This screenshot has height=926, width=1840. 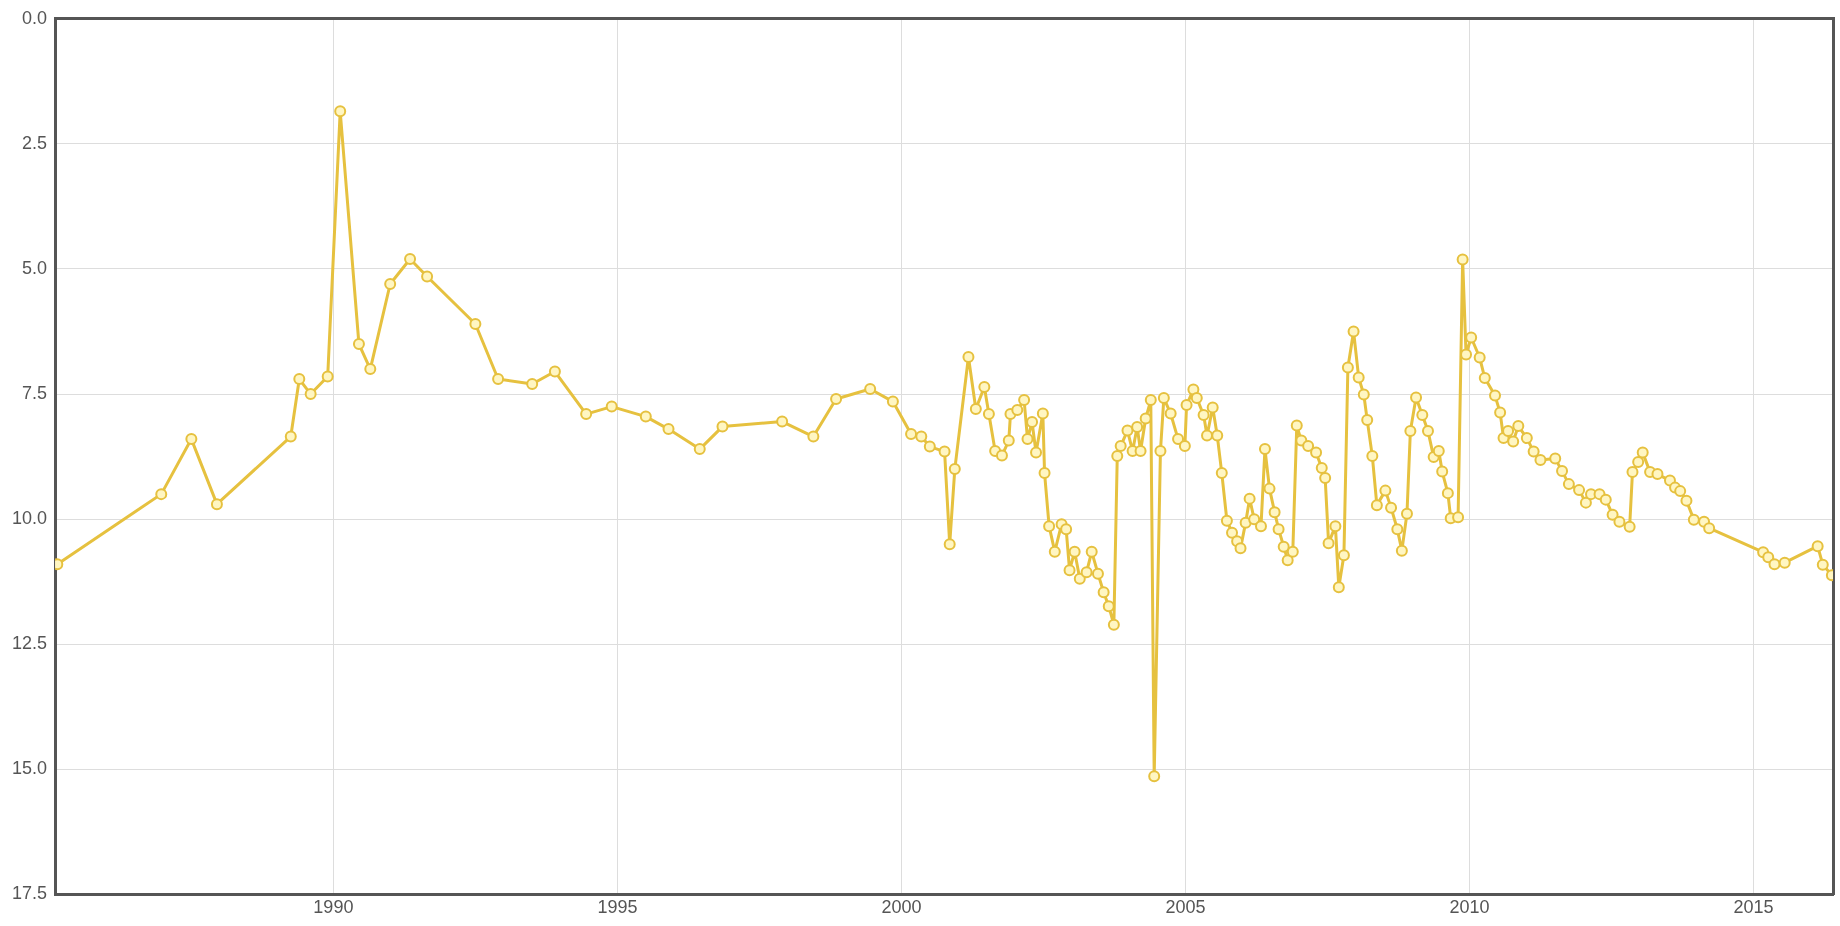 I want to click on x-tick-label: 1995, so click(x=617, y=907).